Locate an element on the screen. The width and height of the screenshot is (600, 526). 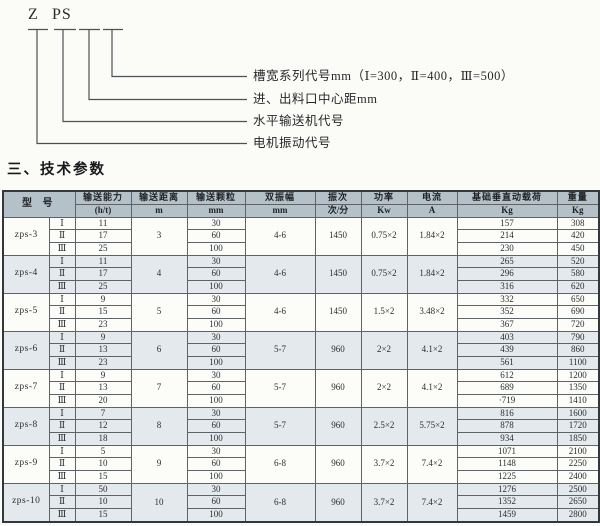
distance-cell: 4 is located at coordinates (159, 274).